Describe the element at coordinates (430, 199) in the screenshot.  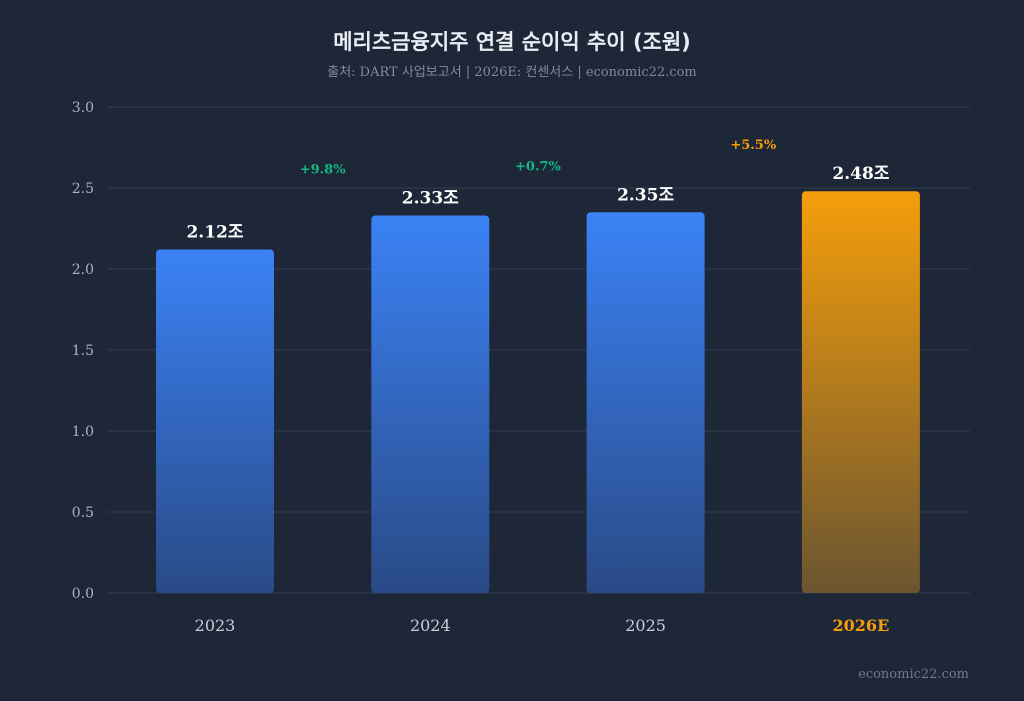
I see `value-label: 2.33조` at that location.